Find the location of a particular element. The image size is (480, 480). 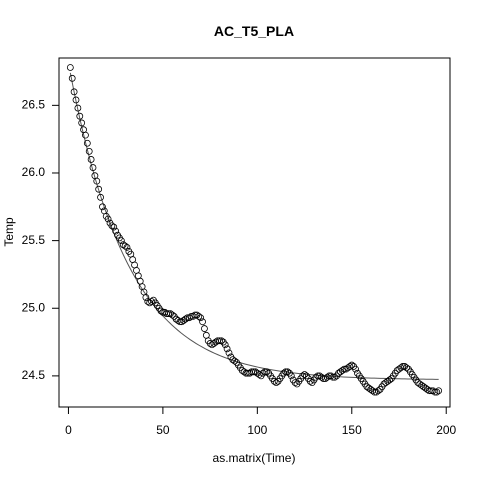

y-axis: 24.5 25.0 25.5 26.0 26.5 is located at coordinates (41, 240).